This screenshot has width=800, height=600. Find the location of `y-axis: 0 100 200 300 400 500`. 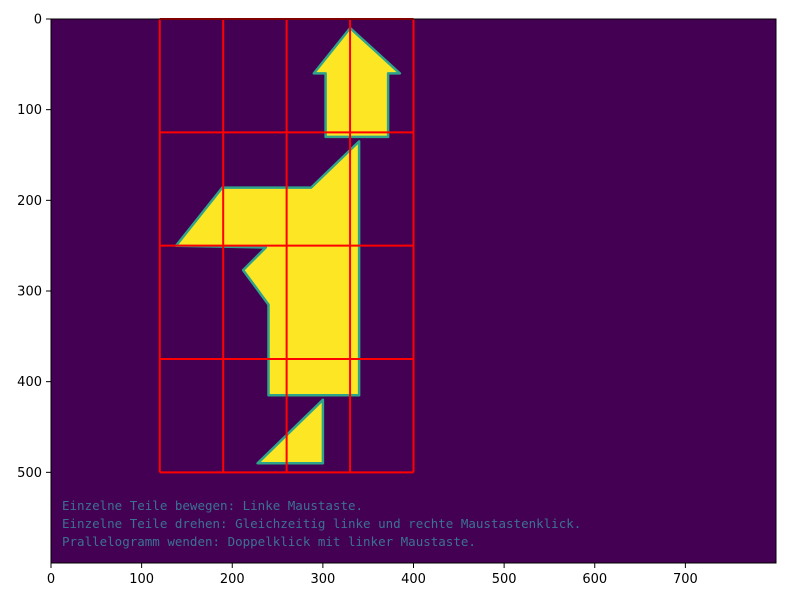

y-axis: 0 100 200 300 400 500 is located at coordinates (34, 247).